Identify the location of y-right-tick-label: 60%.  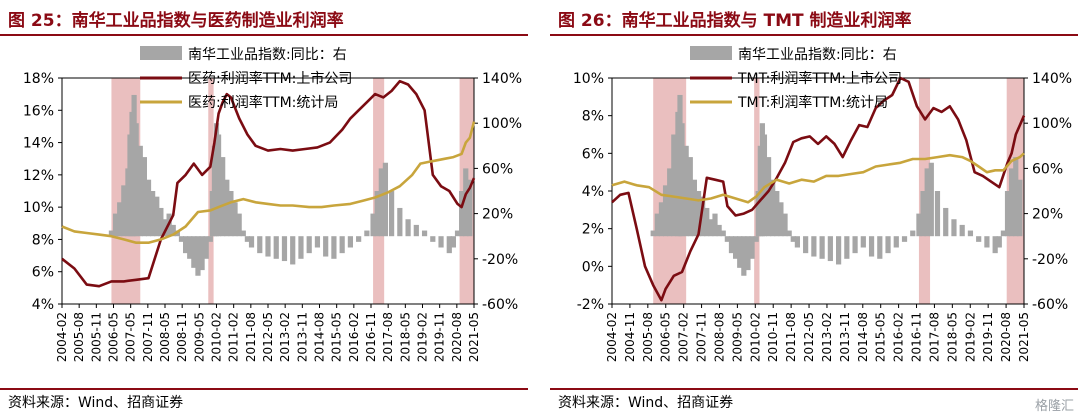
(497, 169).